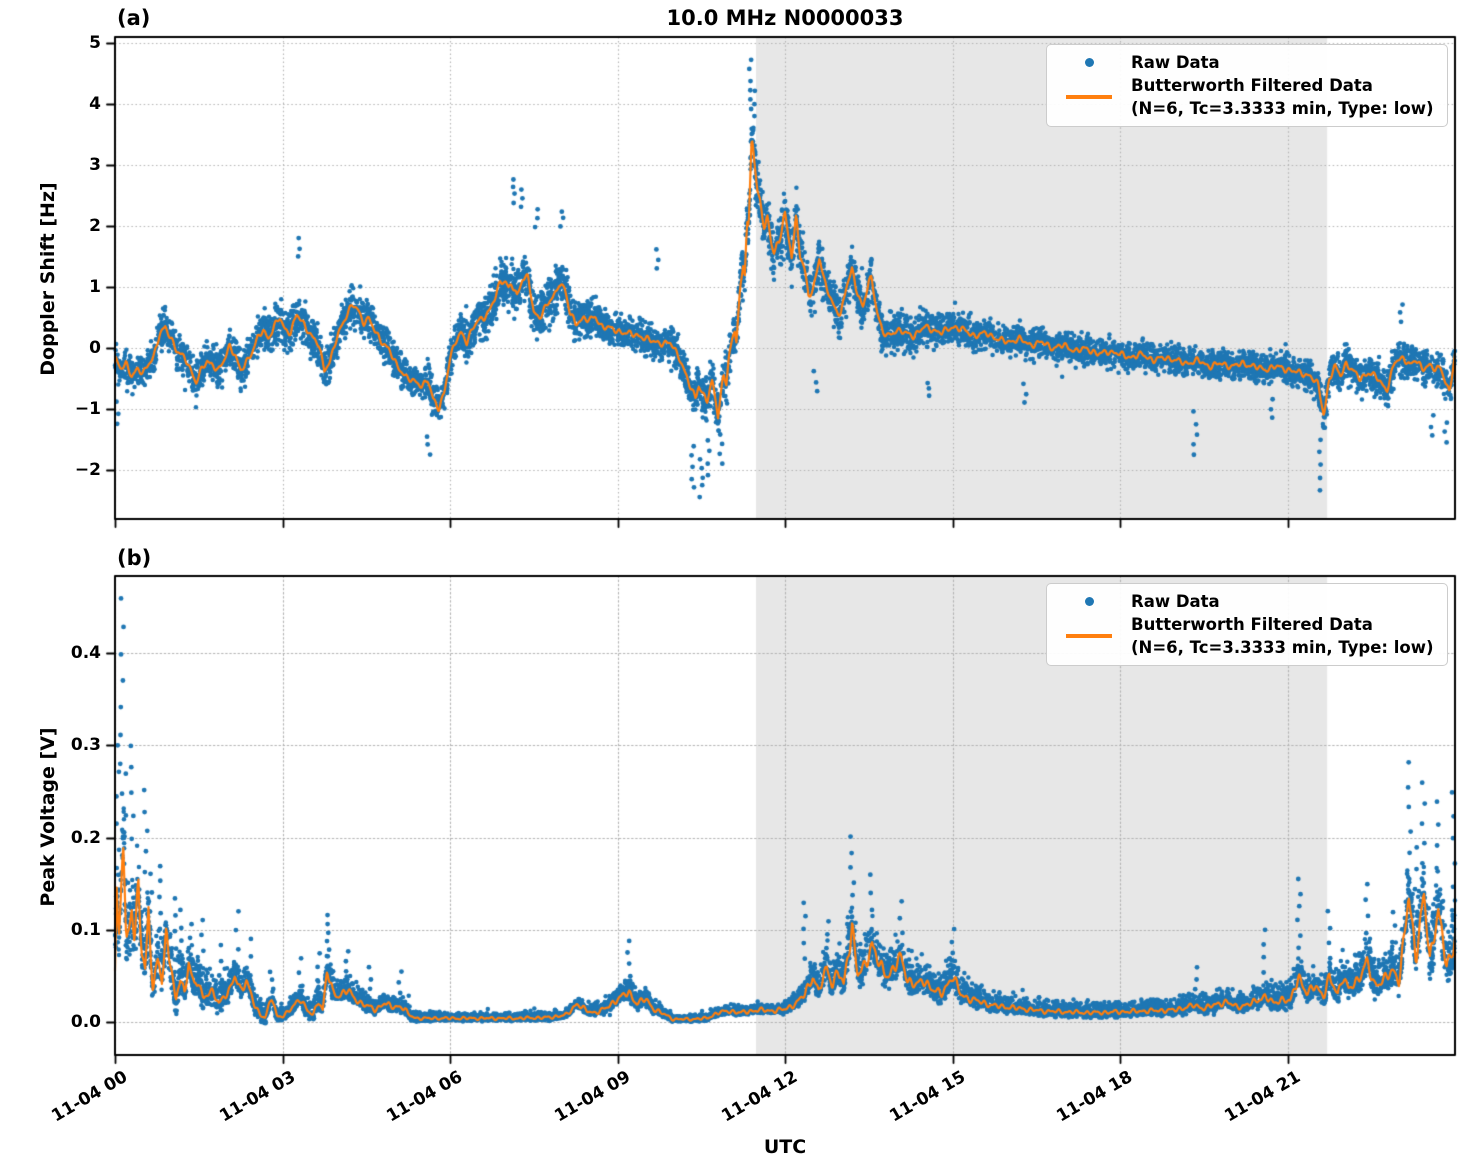 The height and width of the screenshot is (1172, 1472). Describe the element at coordinates (85, 653) in the screenshot. I see `y-tick-label: 0.4` at that location.